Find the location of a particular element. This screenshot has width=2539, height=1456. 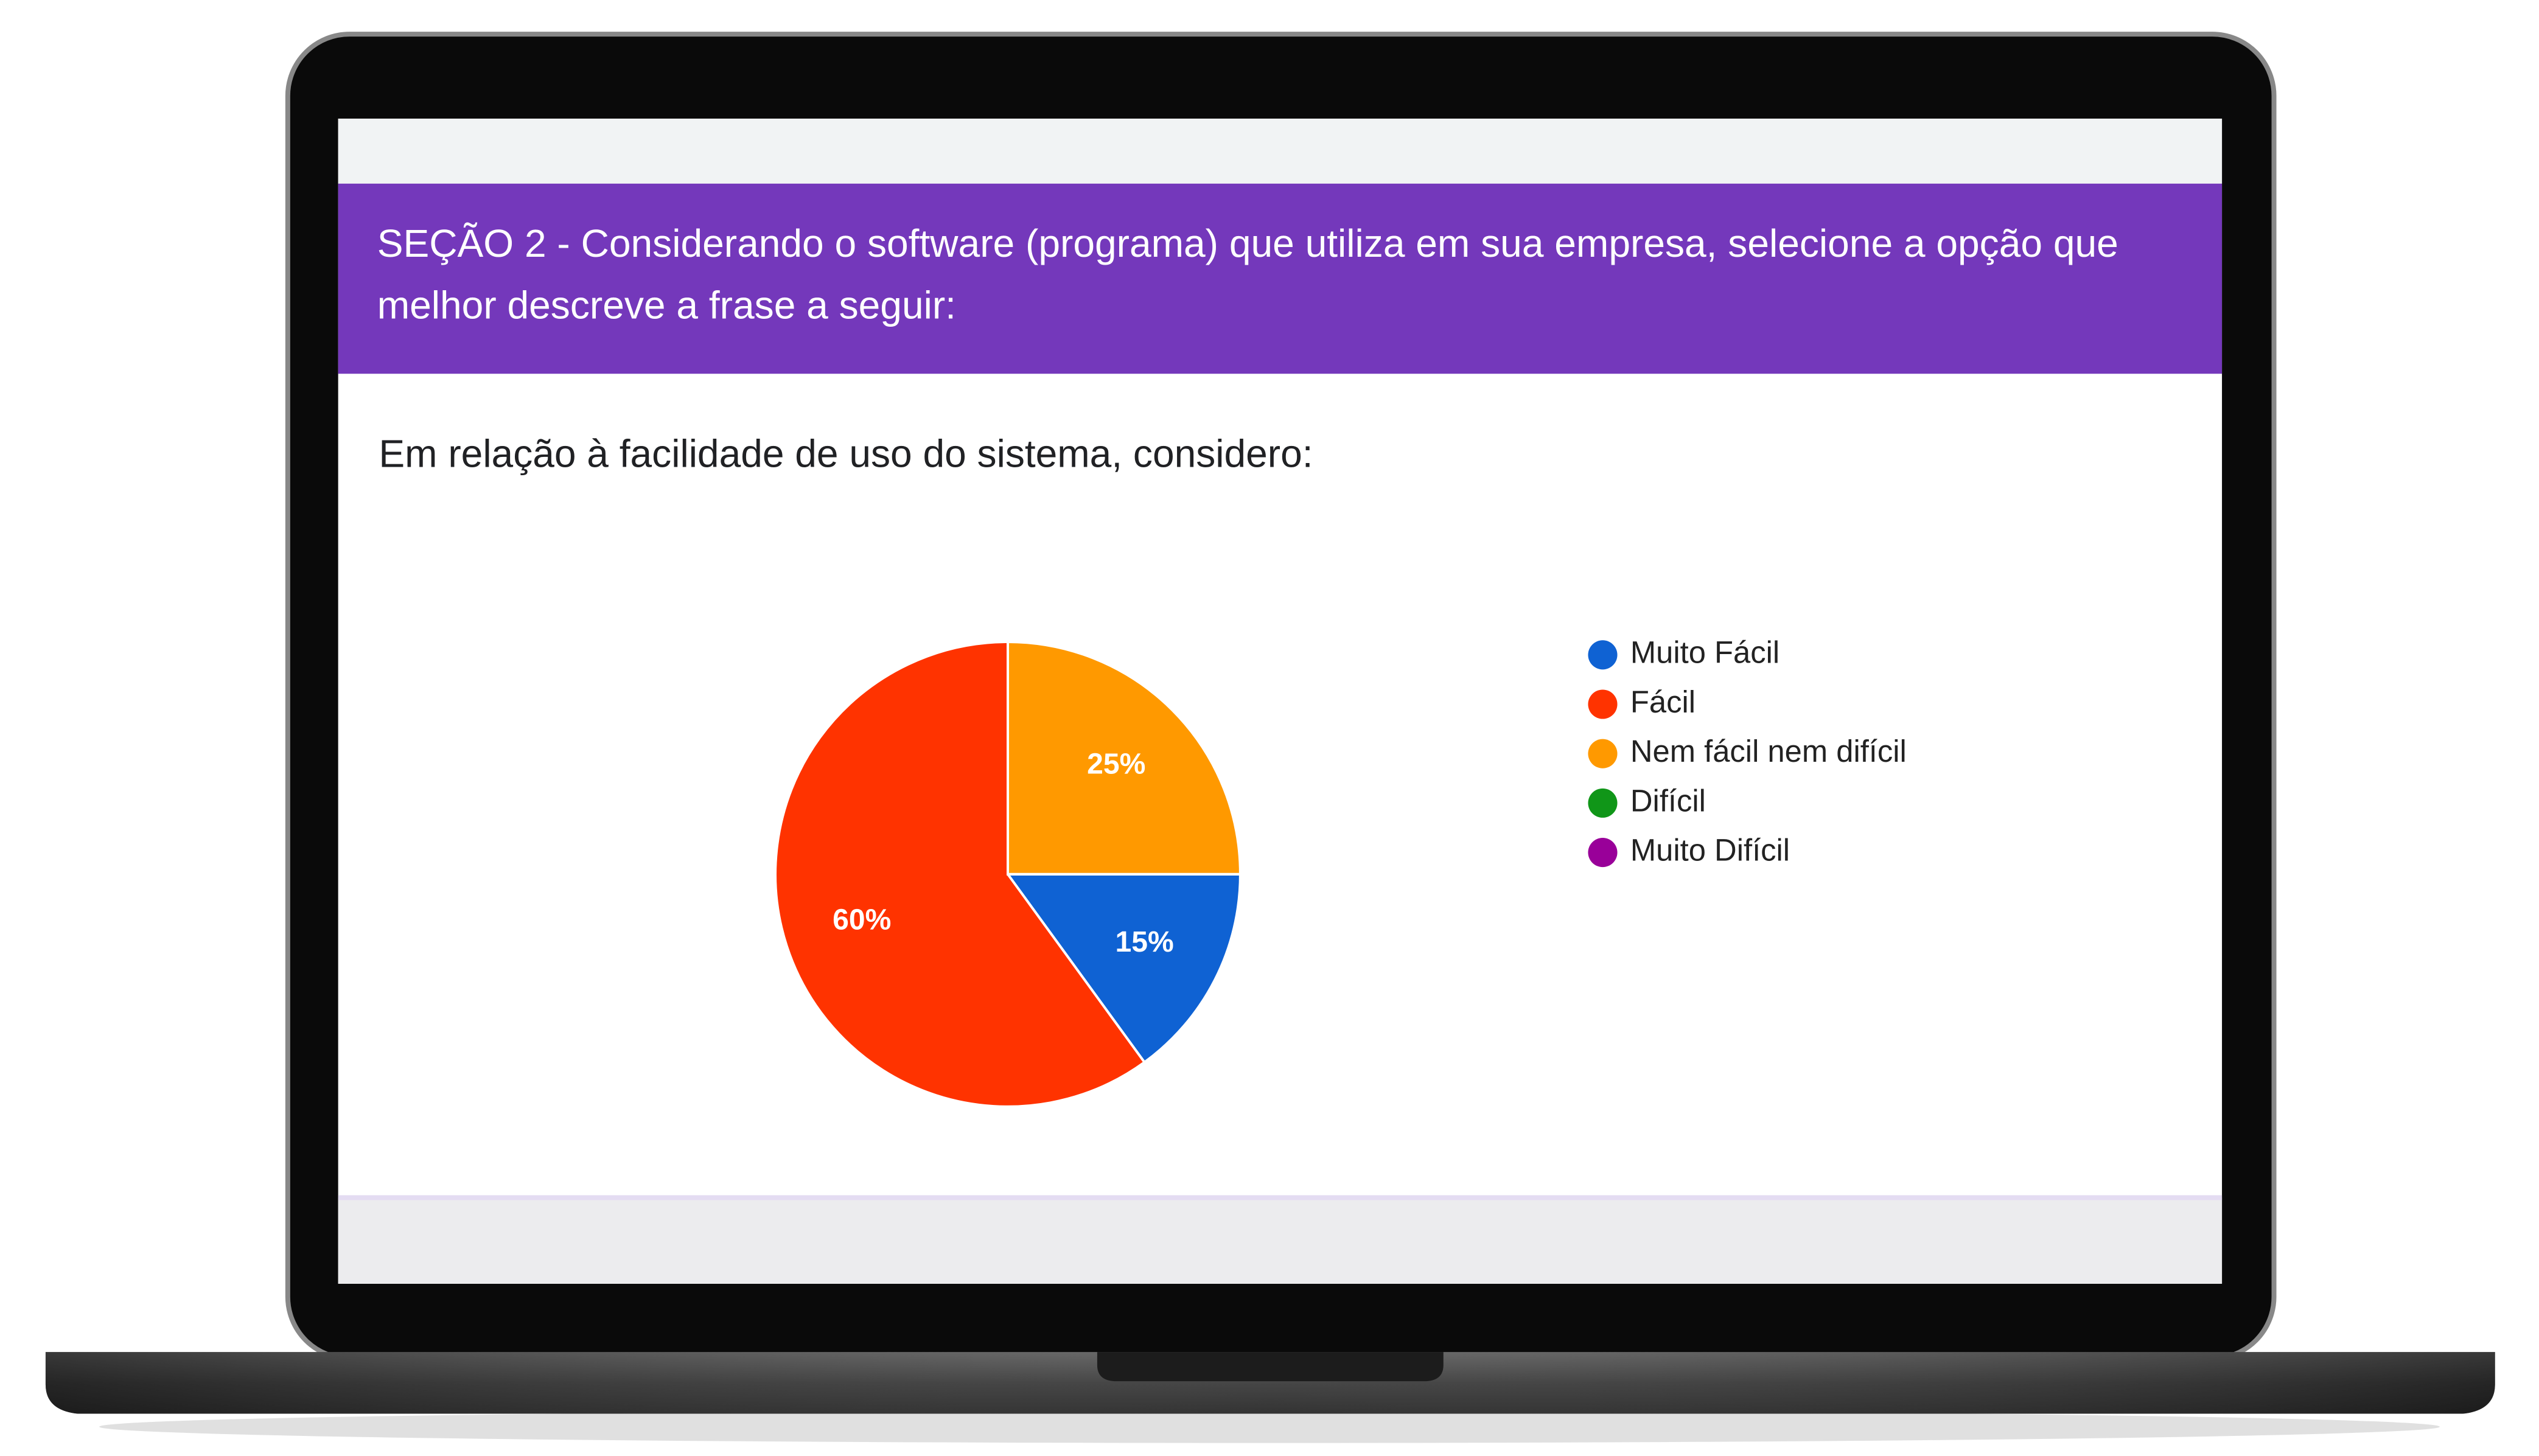

legend-label: Muito Difícil is located at coordinates (1710, 849).